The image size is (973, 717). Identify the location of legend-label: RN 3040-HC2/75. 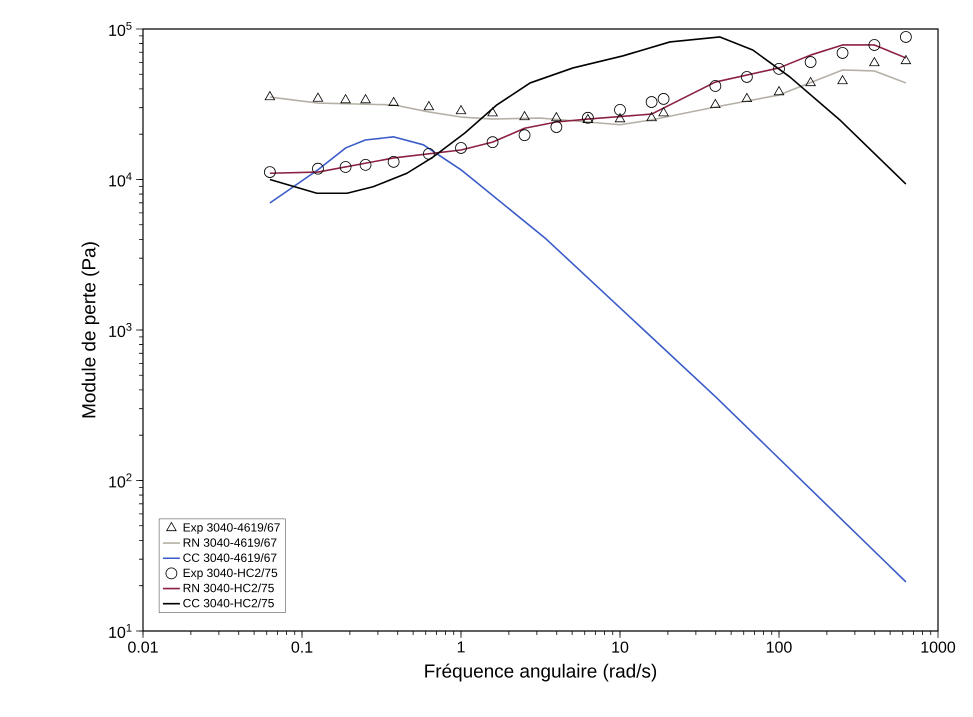
(229, 587).